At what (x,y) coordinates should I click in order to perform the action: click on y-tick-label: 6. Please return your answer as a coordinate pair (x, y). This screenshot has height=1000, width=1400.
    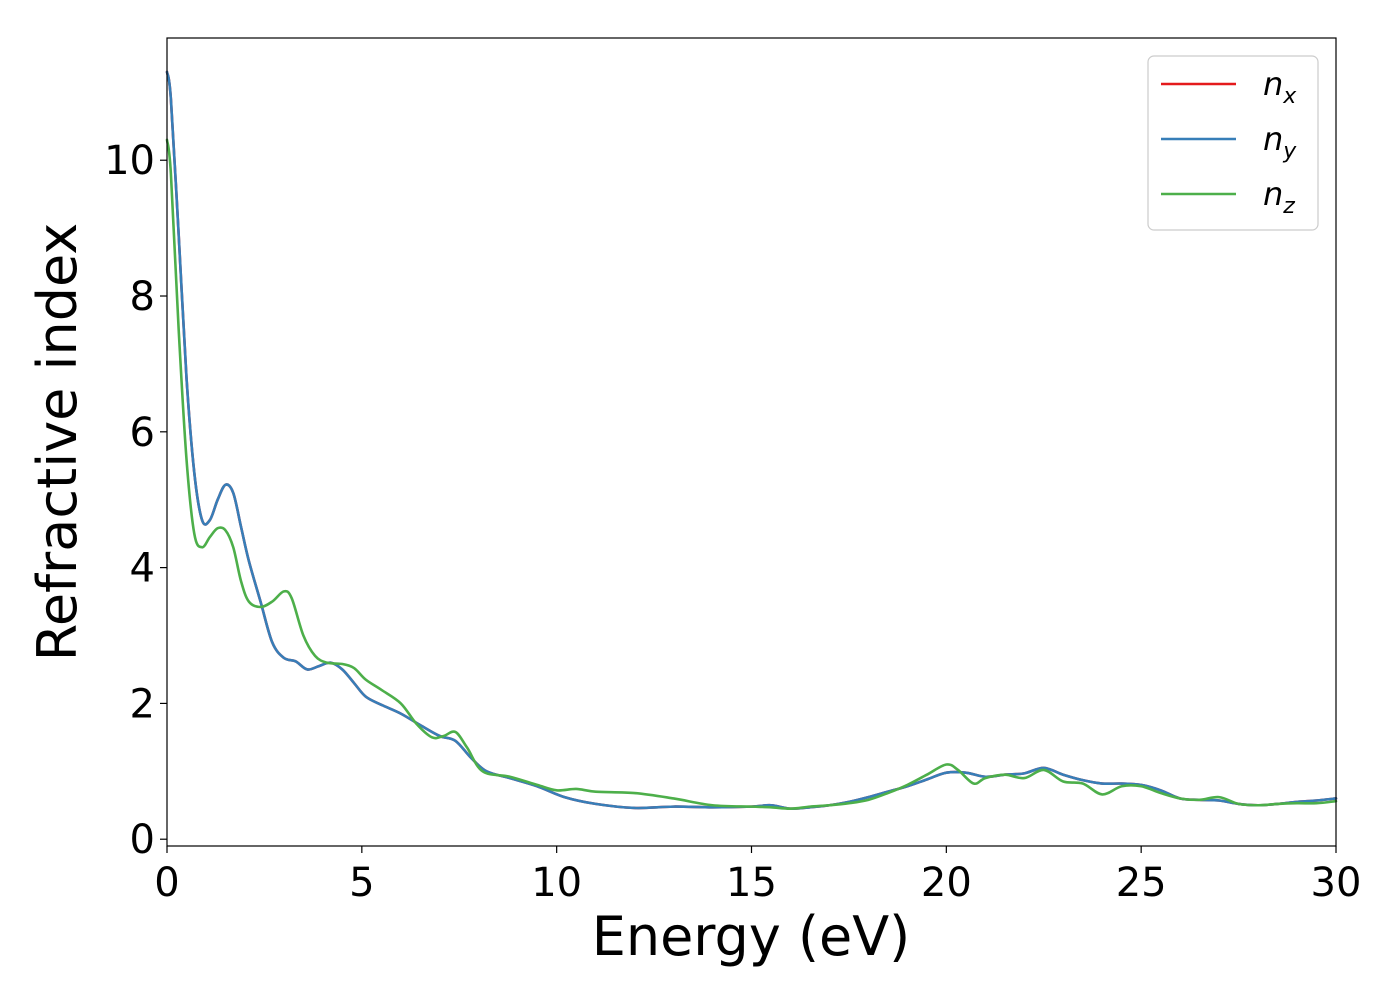
    Looking at the image, I should click on (142, 433).